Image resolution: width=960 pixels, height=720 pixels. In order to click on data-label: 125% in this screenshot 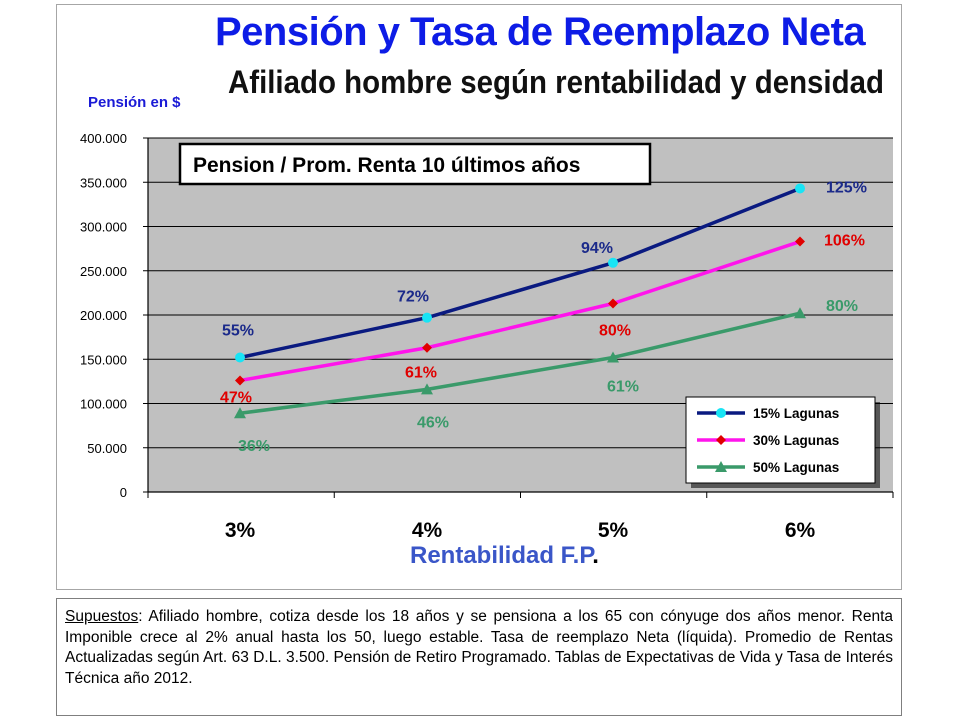, I will do `click(846, 187)`.